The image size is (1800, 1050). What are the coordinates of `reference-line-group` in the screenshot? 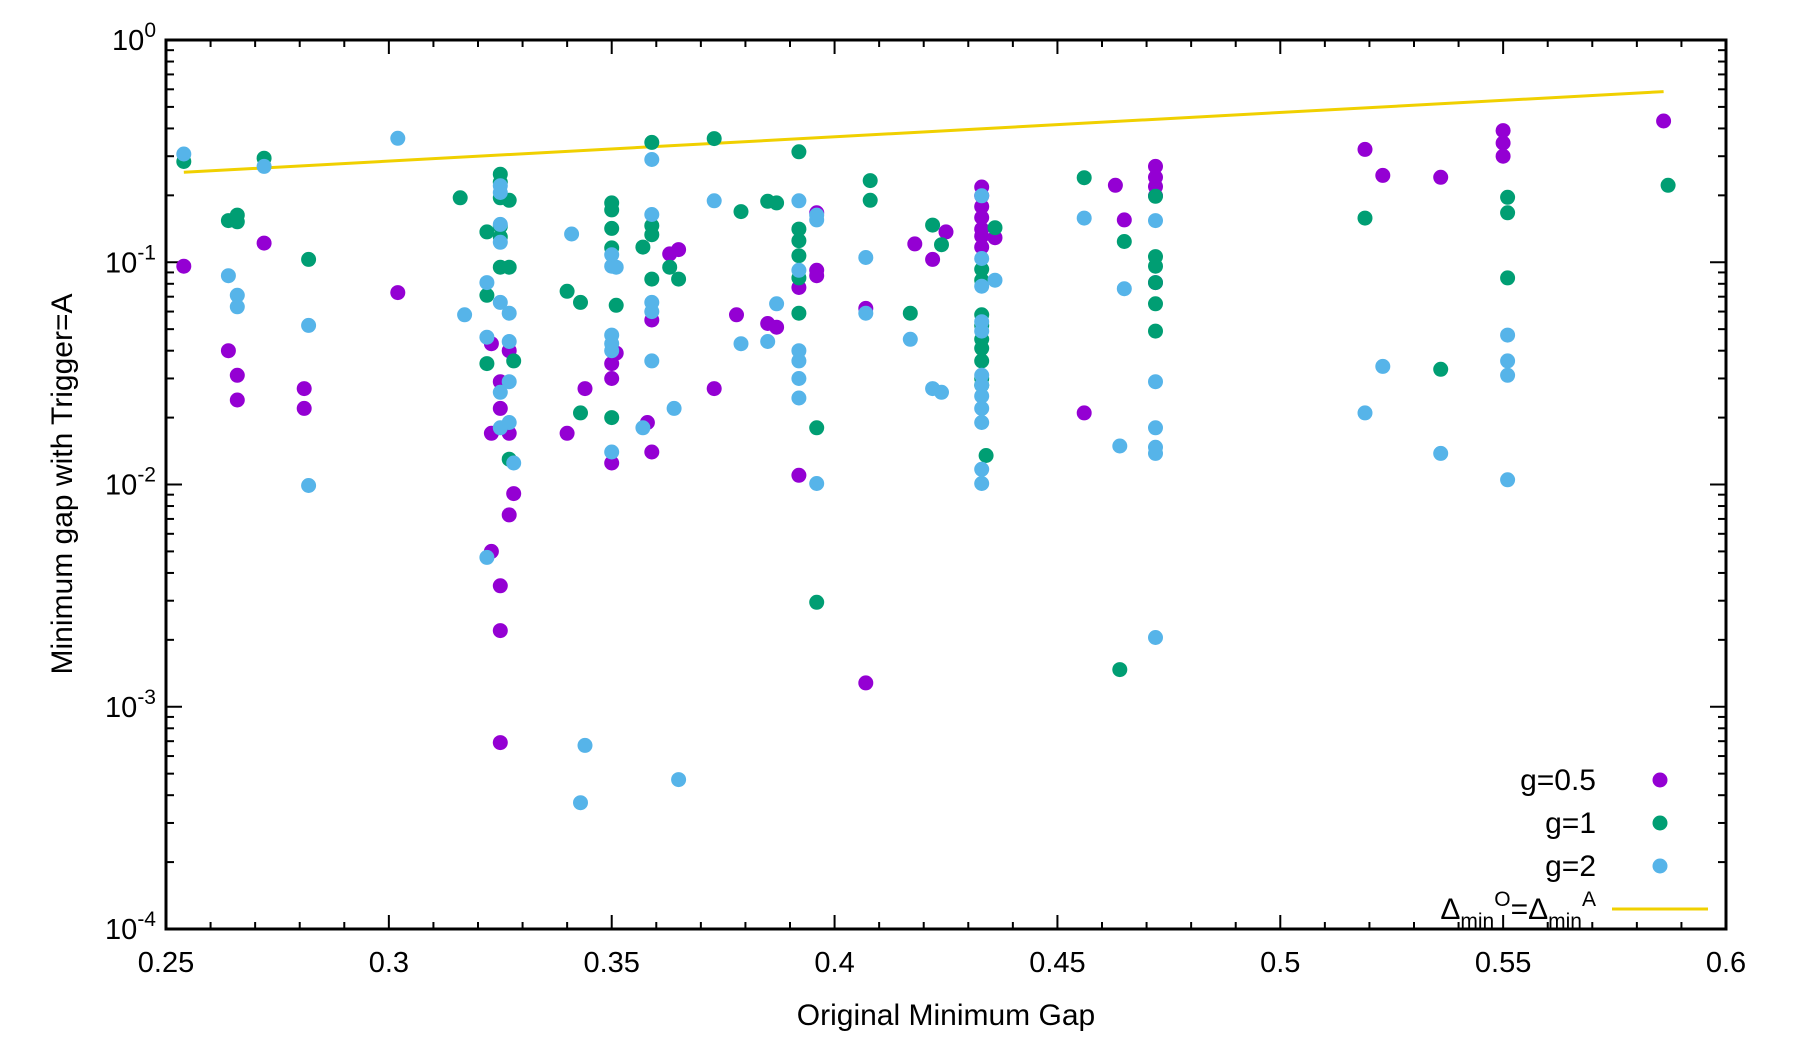 It's located at (923, 132).